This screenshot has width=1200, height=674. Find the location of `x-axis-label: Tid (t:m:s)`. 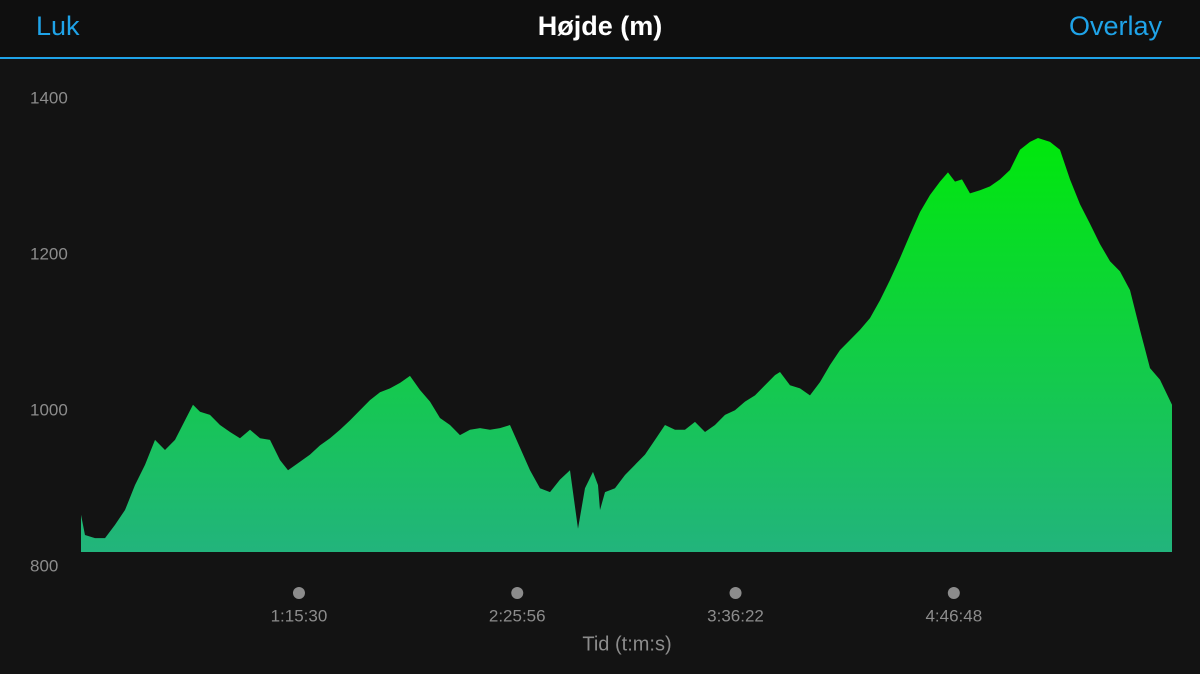

x-axis-label: Tid (t:m:s) is located at coordinates (626, 644).